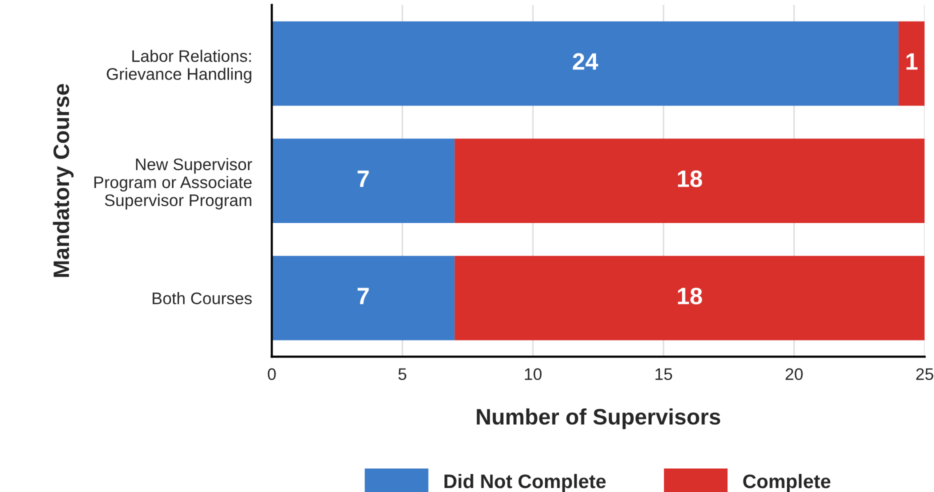  What do you see at coordinates (664, 374) in the screenshot?
I see `x-tick-label: 15` at bounding box center [664, 374].